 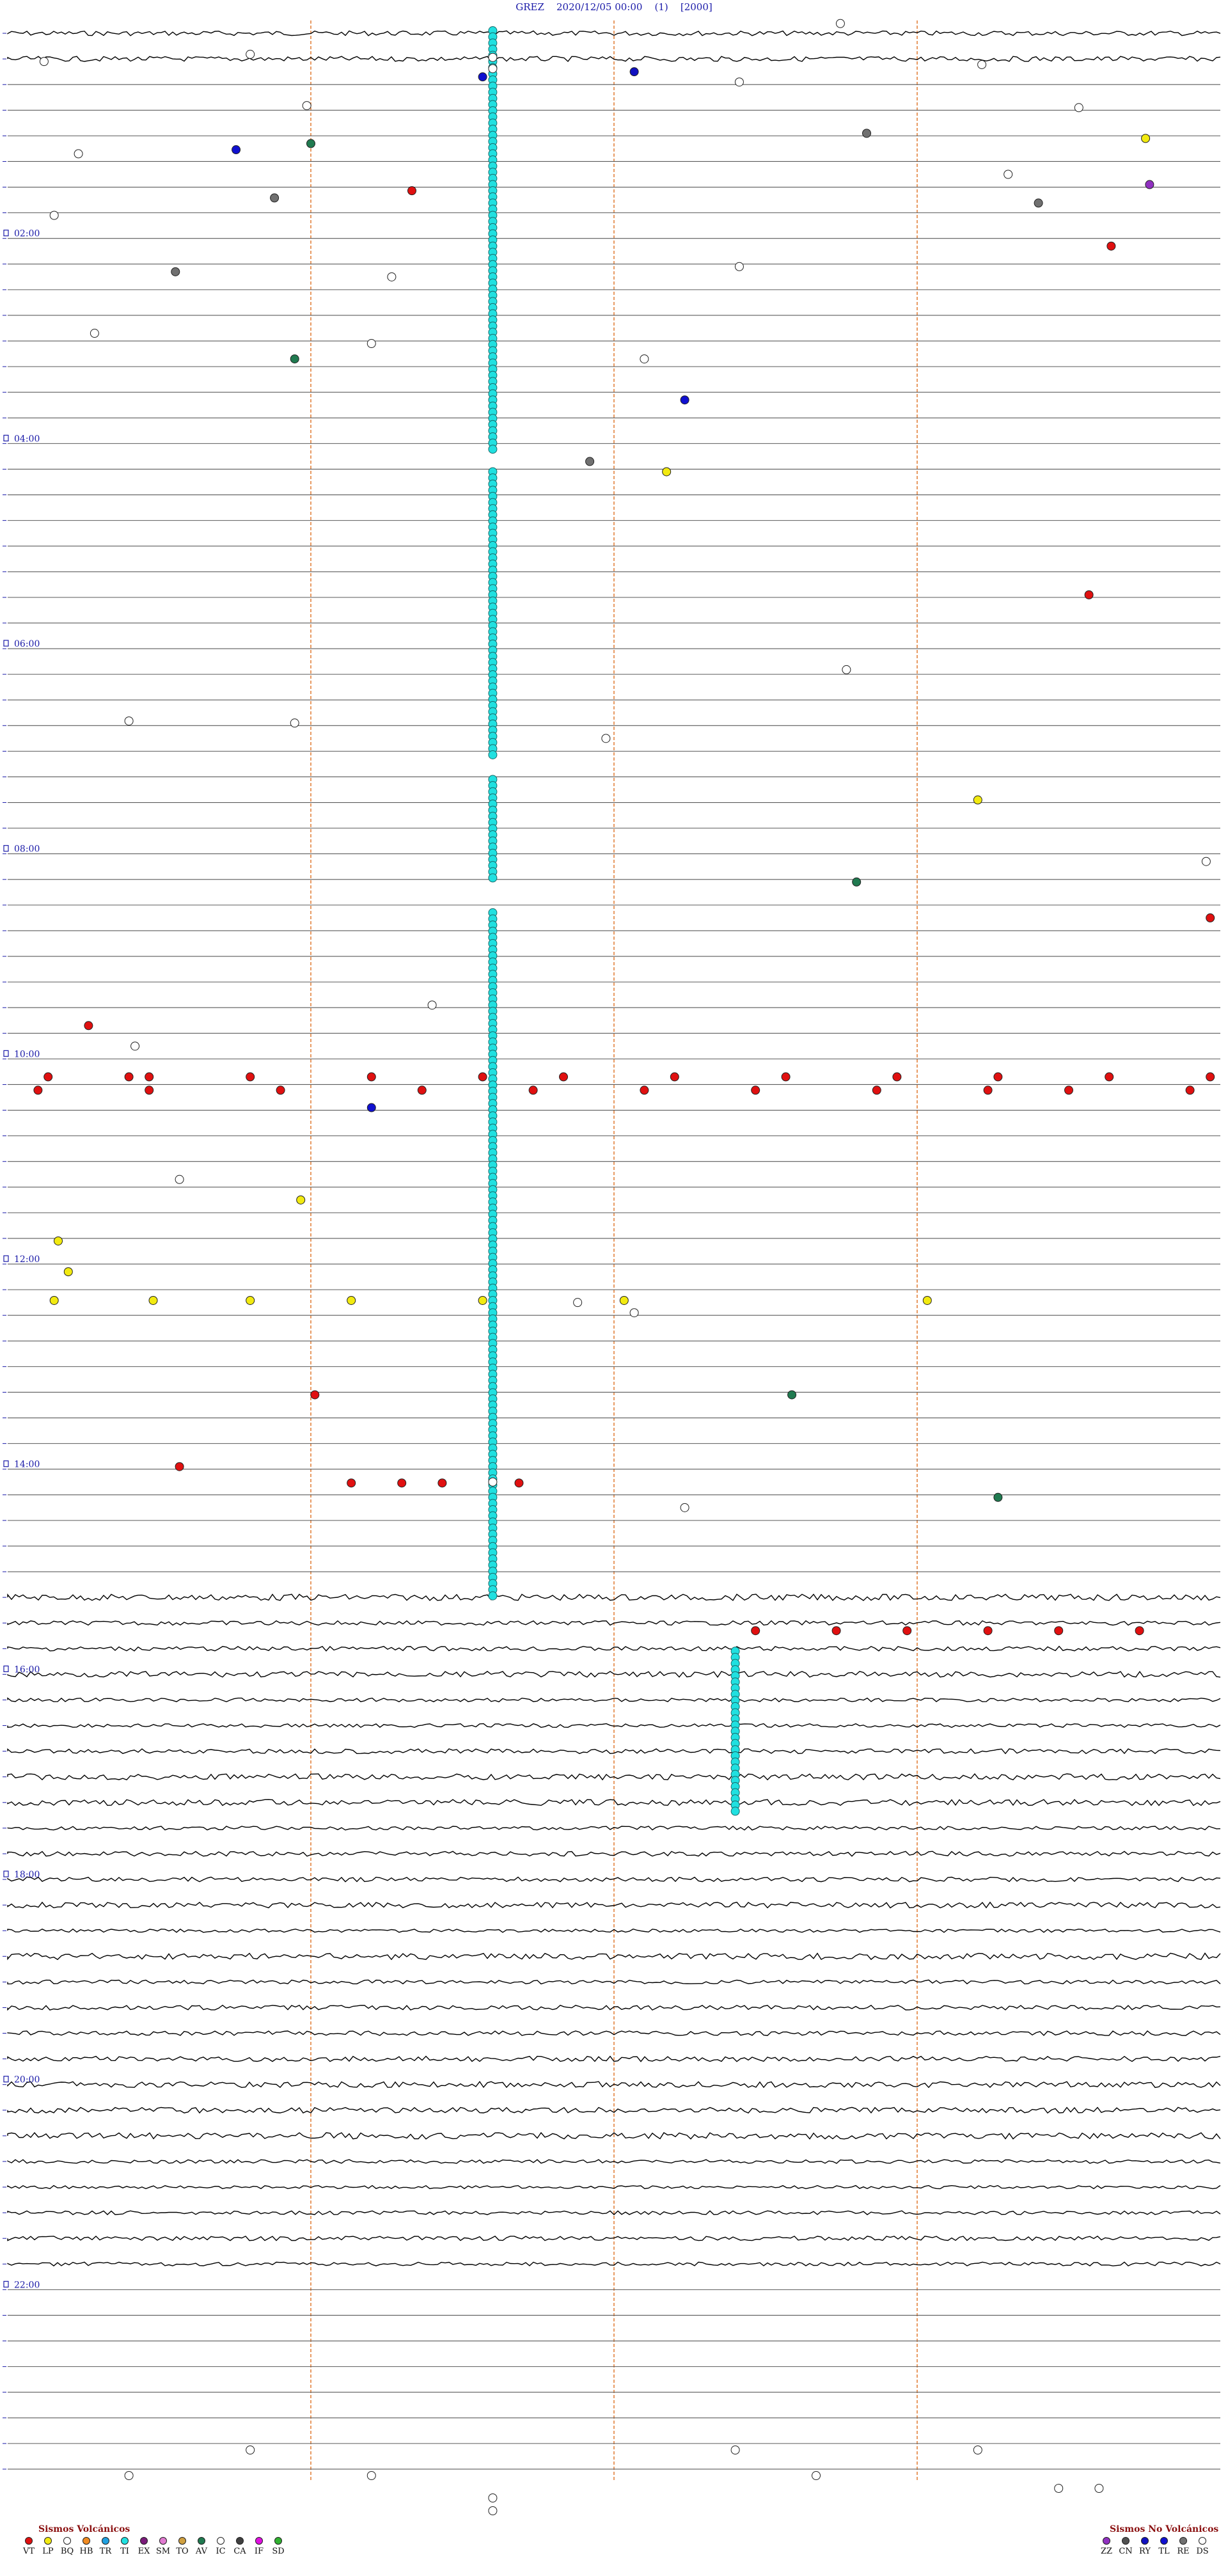 What do you see at coordinates (27, 1054) in the screenshot?
I see `hour-label: 10:00` at bounding box center [27, 1054].